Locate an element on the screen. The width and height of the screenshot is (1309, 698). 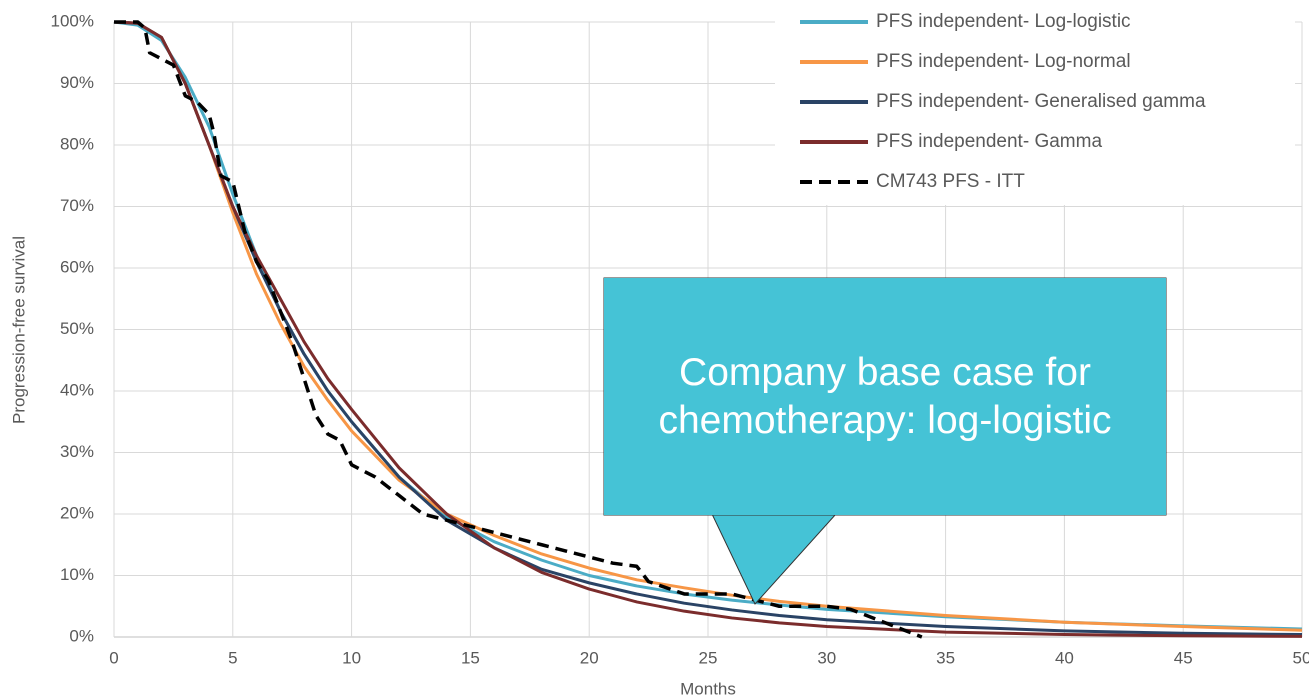
legend-label: PFS independent- Generalised gamma is located at coordinates (1041, 101).